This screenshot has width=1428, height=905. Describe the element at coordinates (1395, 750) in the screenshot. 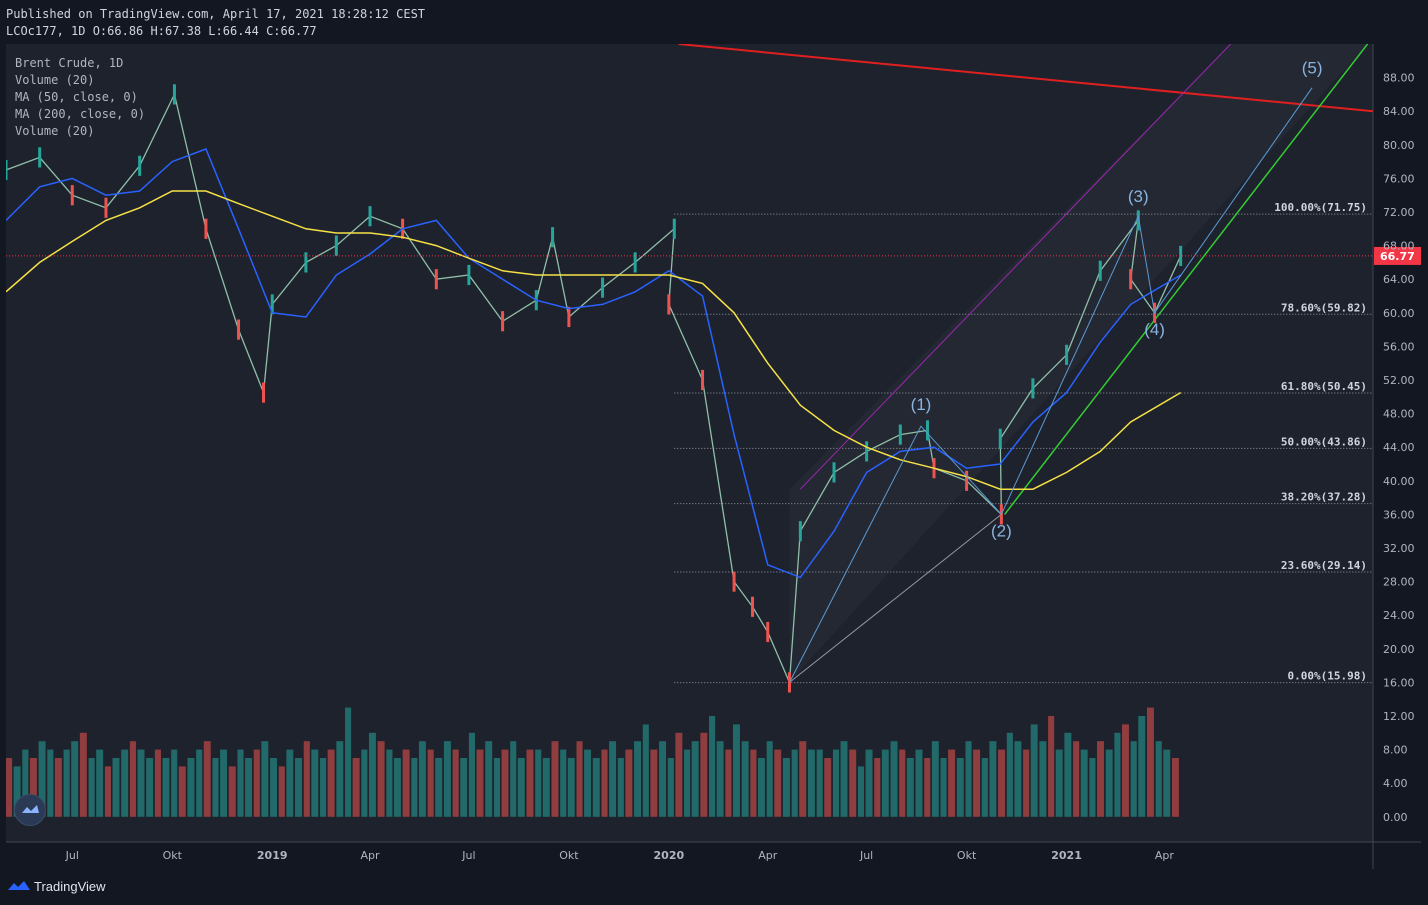

I see `price-tick-label: 8.00` at that location.